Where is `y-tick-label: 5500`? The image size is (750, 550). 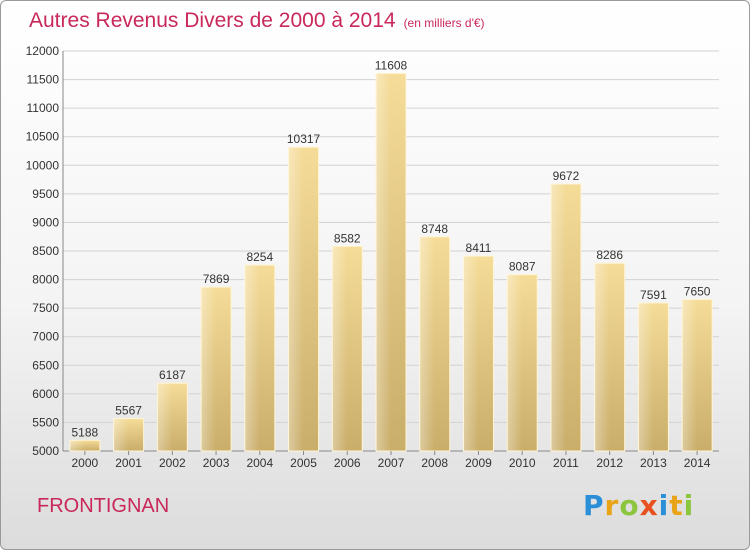
y-tick-label: 5500 is located at coordinates (45, 422).